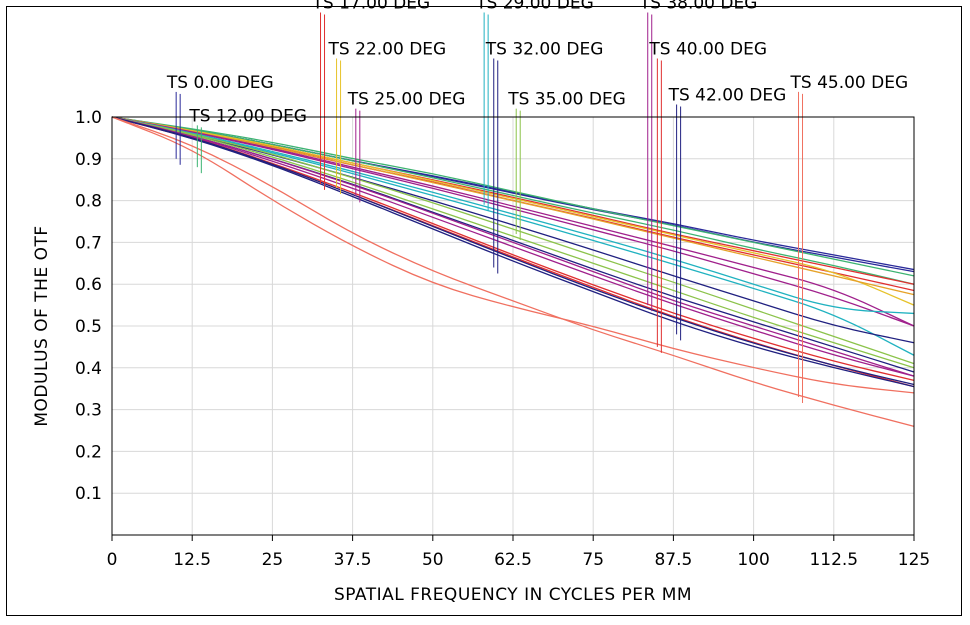 The width and height of the screenshot is (970, 625). Describe the element at coordinates (914, 560) in the screenshot. I see `x-tick-label: 125` at that location.